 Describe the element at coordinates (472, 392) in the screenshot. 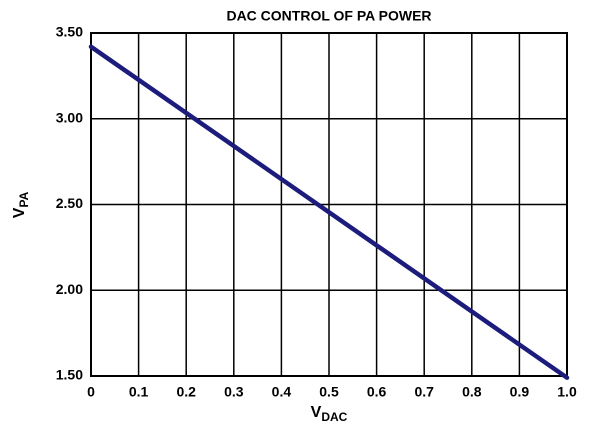

I see `x-tick-label: 0.8` at that location.